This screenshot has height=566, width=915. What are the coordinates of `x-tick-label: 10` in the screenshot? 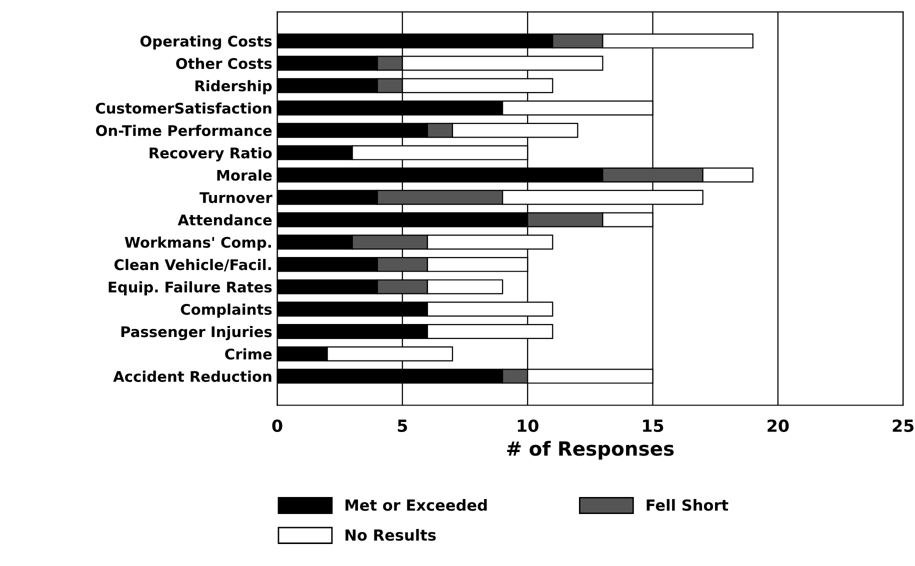 It's located at (528, 425).